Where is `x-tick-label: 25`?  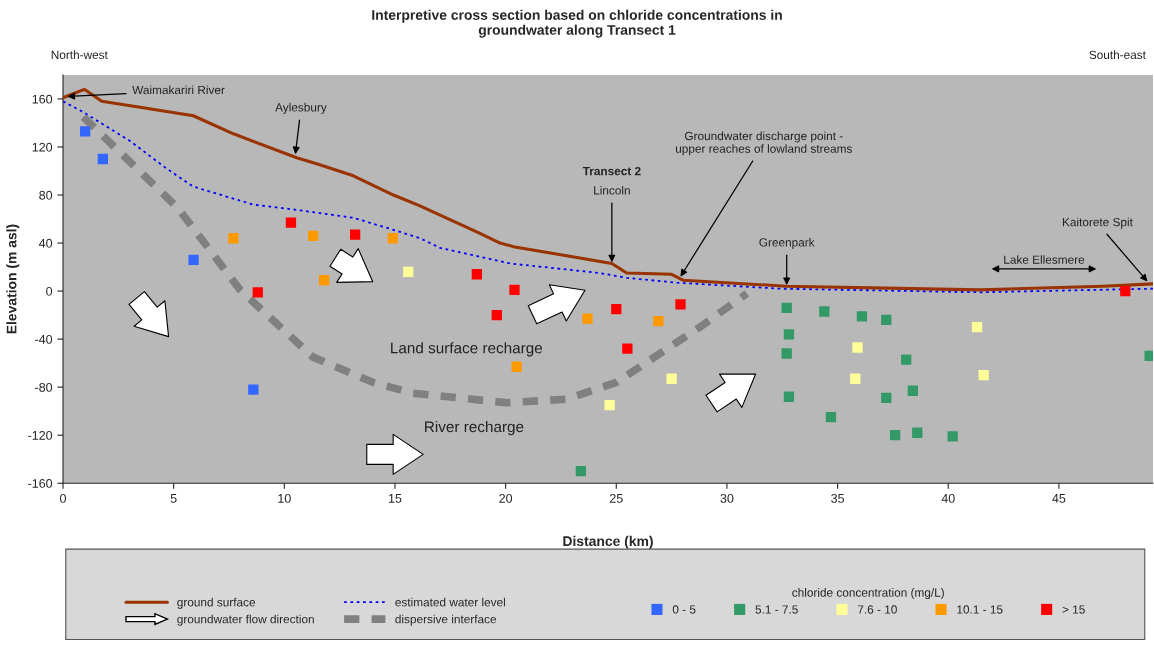 x-tick-label: 25 is located at coordinates (616, 498).